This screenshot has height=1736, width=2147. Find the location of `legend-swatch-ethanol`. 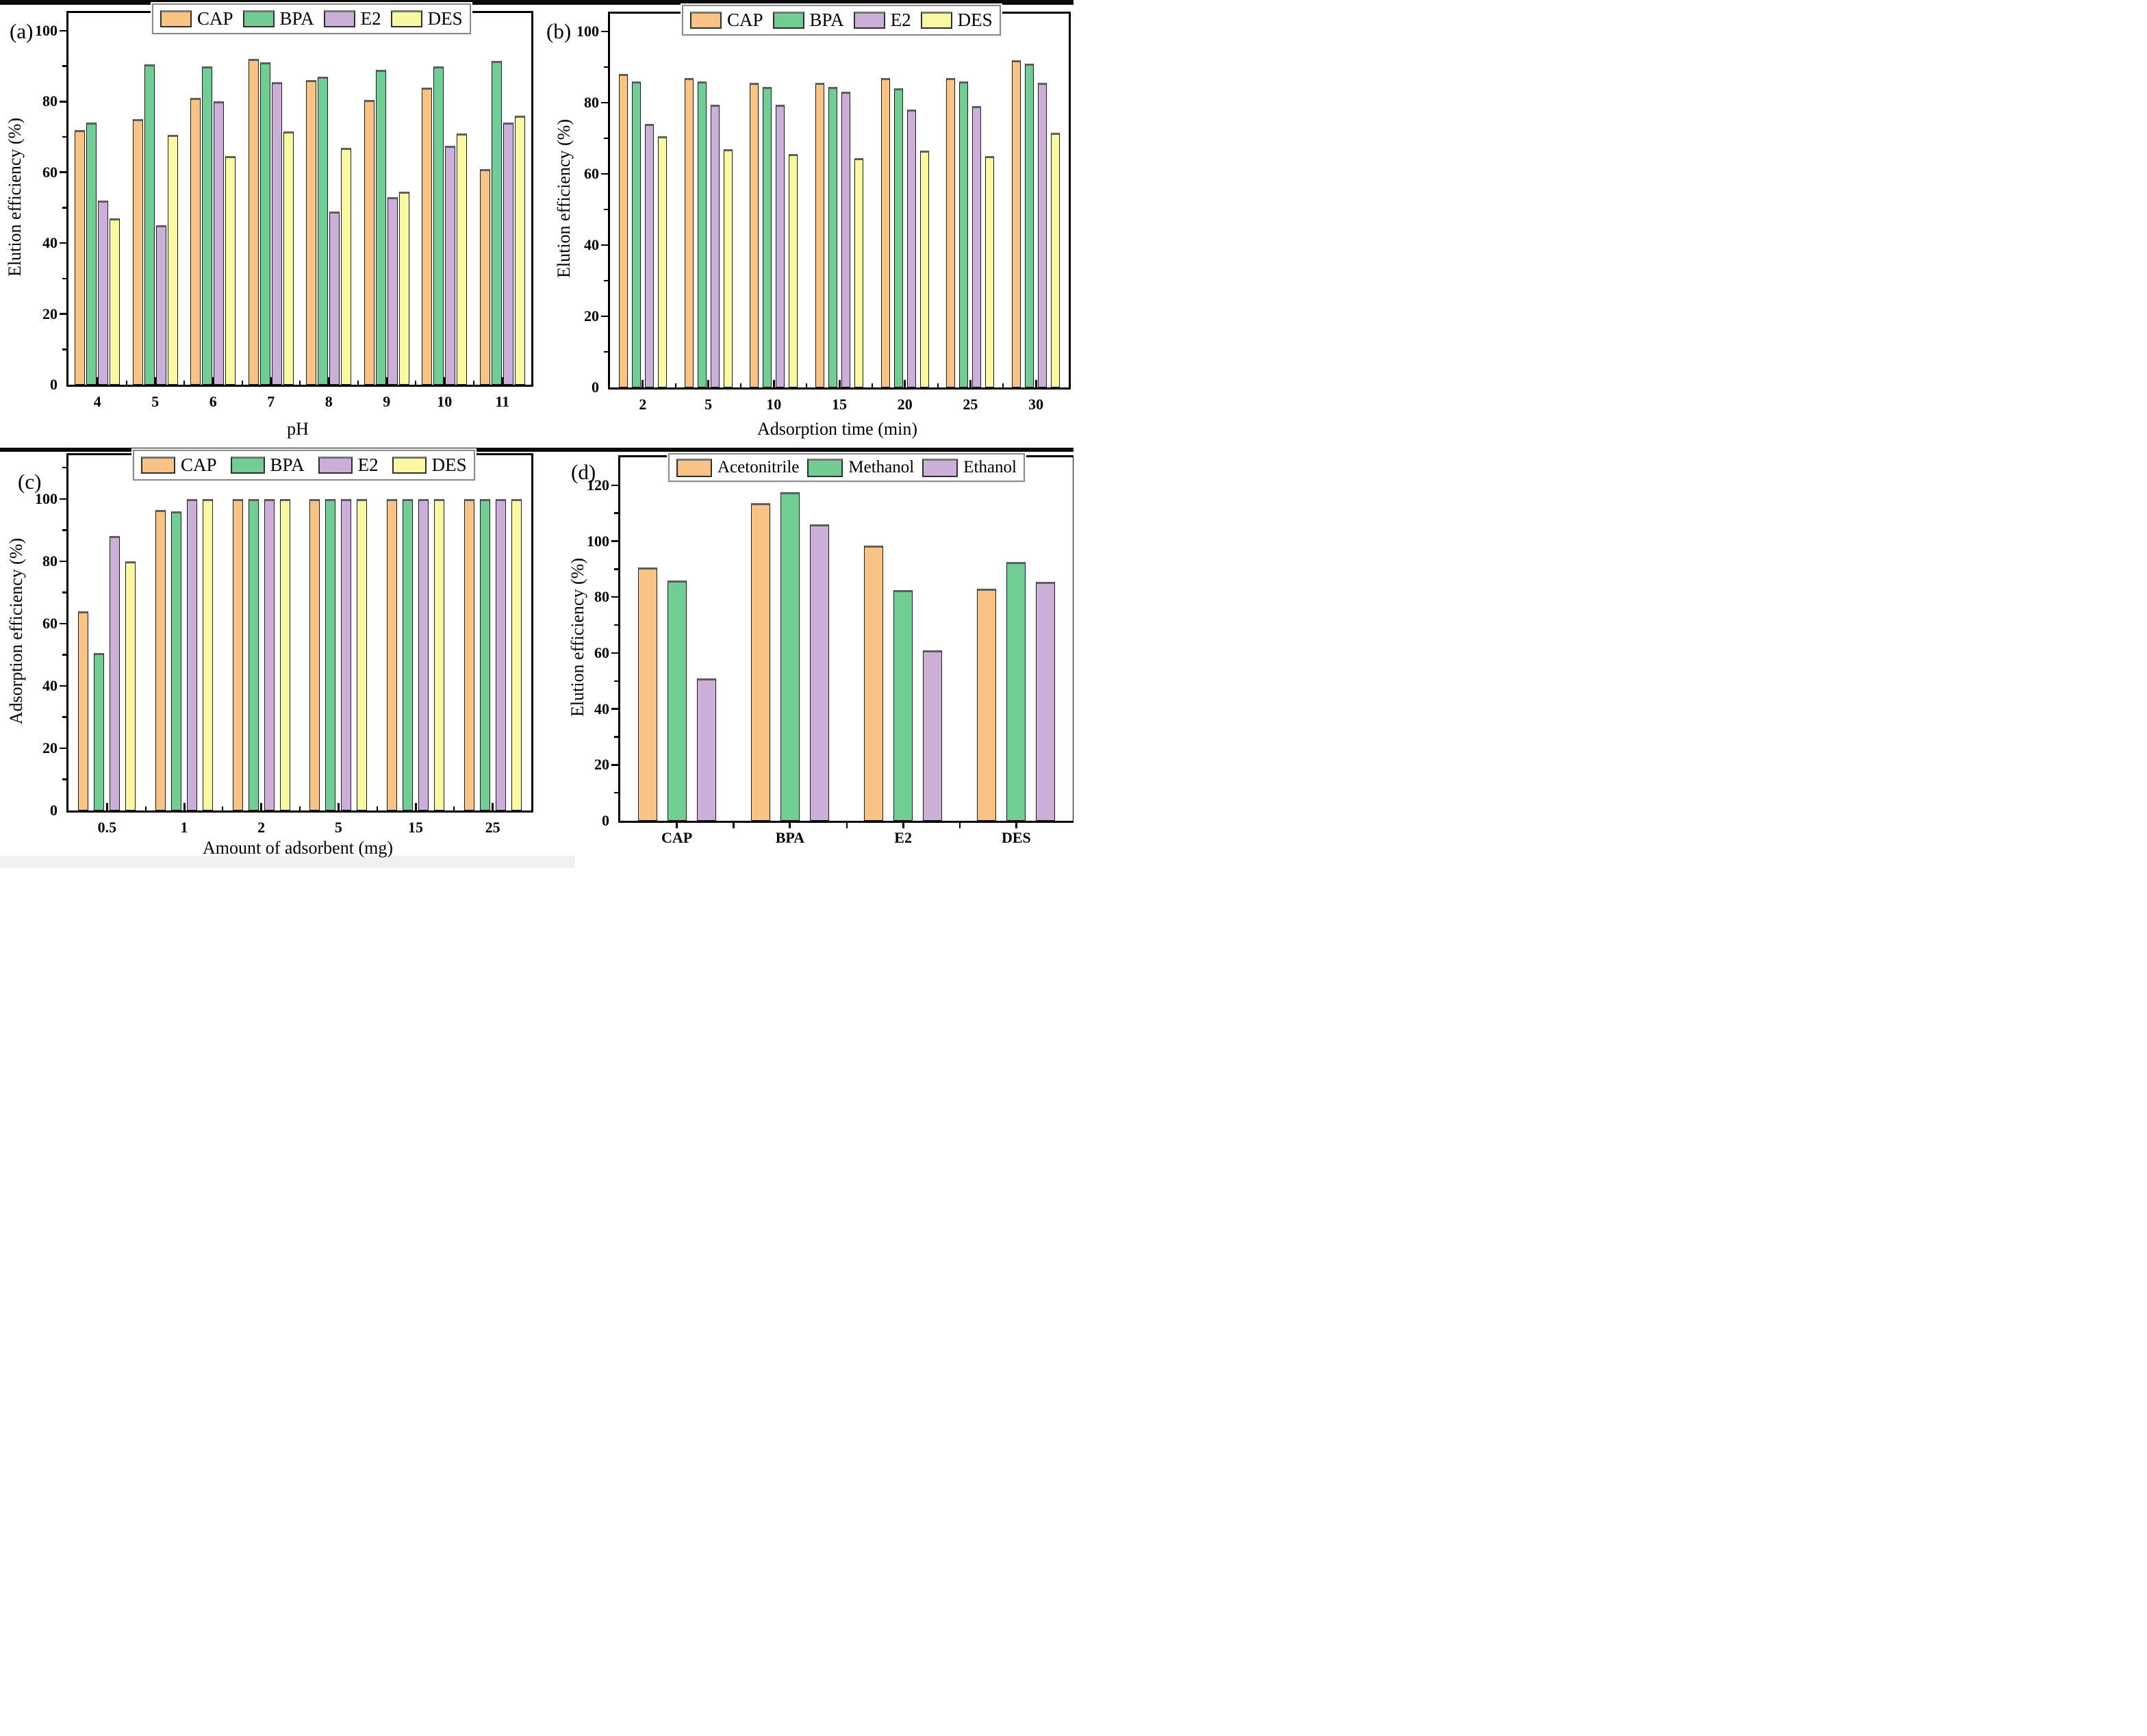

legend-swatch-ethanol is located at coordinates (940, 467).